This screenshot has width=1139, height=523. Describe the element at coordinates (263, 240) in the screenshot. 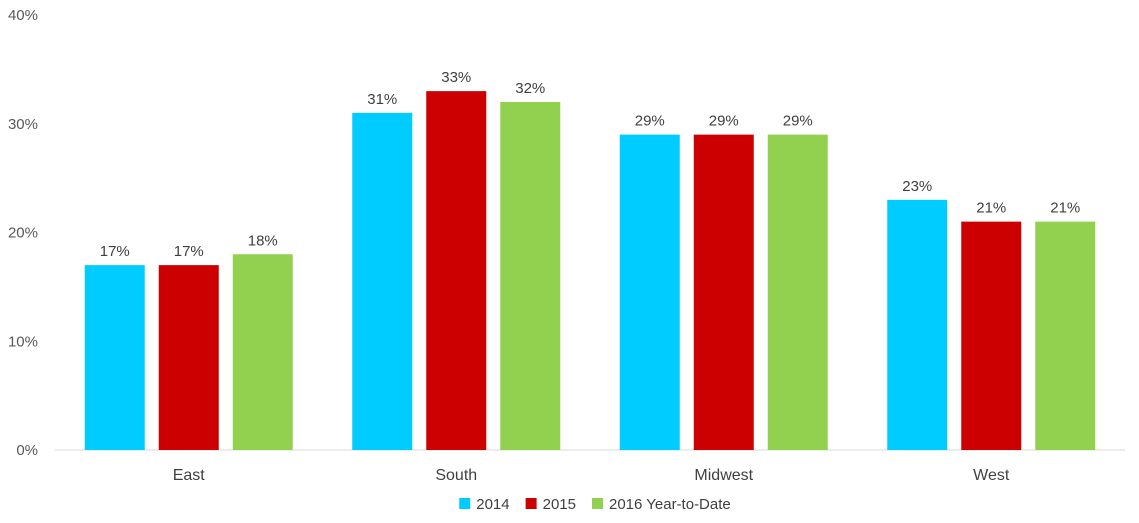

I see `data-label: 18%` at that location.